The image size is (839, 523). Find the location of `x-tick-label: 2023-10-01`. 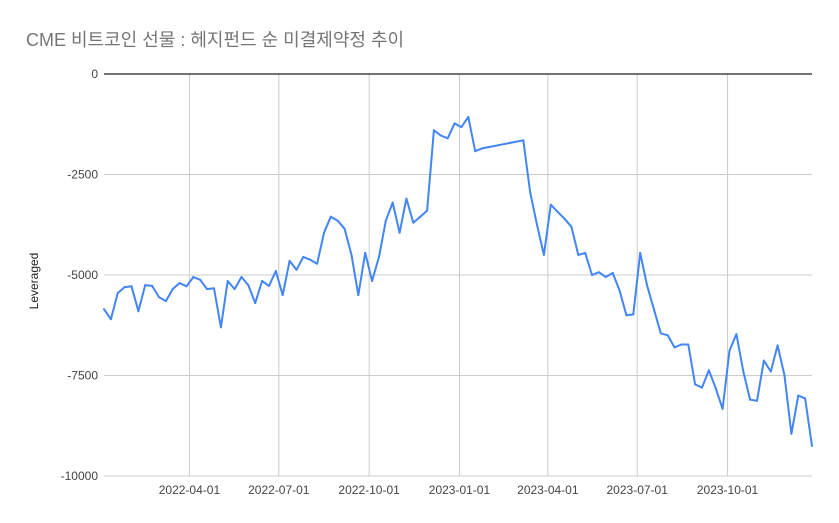

x-tick-label: 2023-10-01 is located at coordinates (728, 490).